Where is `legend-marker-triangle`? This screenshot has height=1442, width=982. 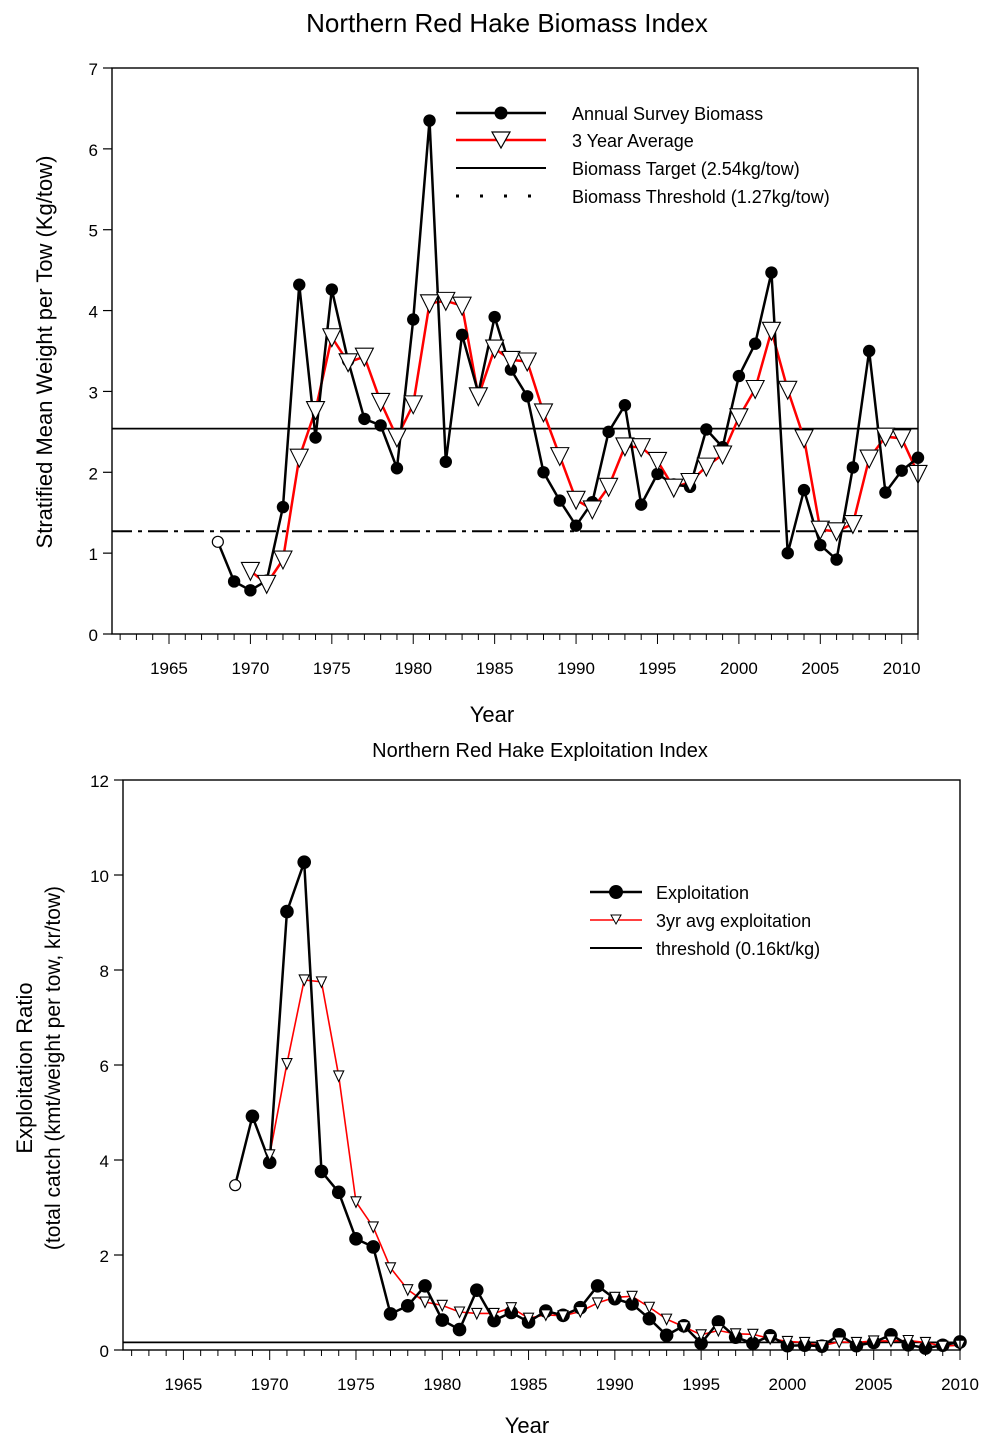
legend-marker-triangle is located at coordinates (616, 920).